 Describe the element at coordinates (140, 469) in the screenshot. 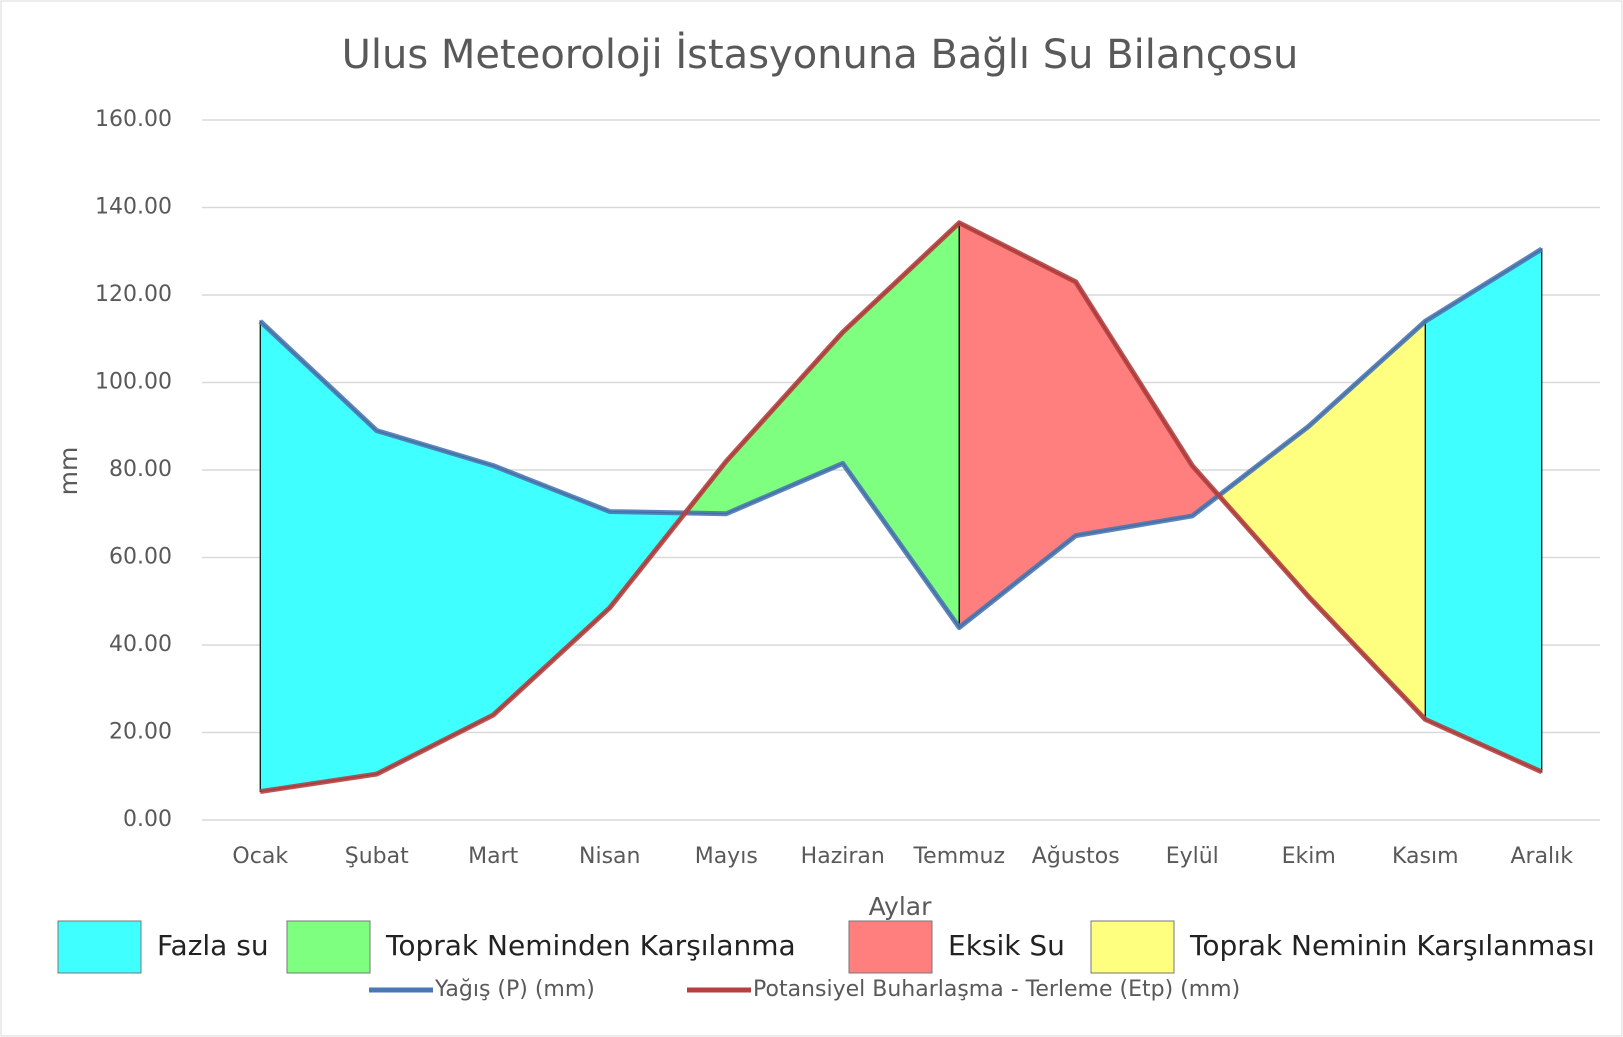

I see `y-tick-label: 80.00` at that location.